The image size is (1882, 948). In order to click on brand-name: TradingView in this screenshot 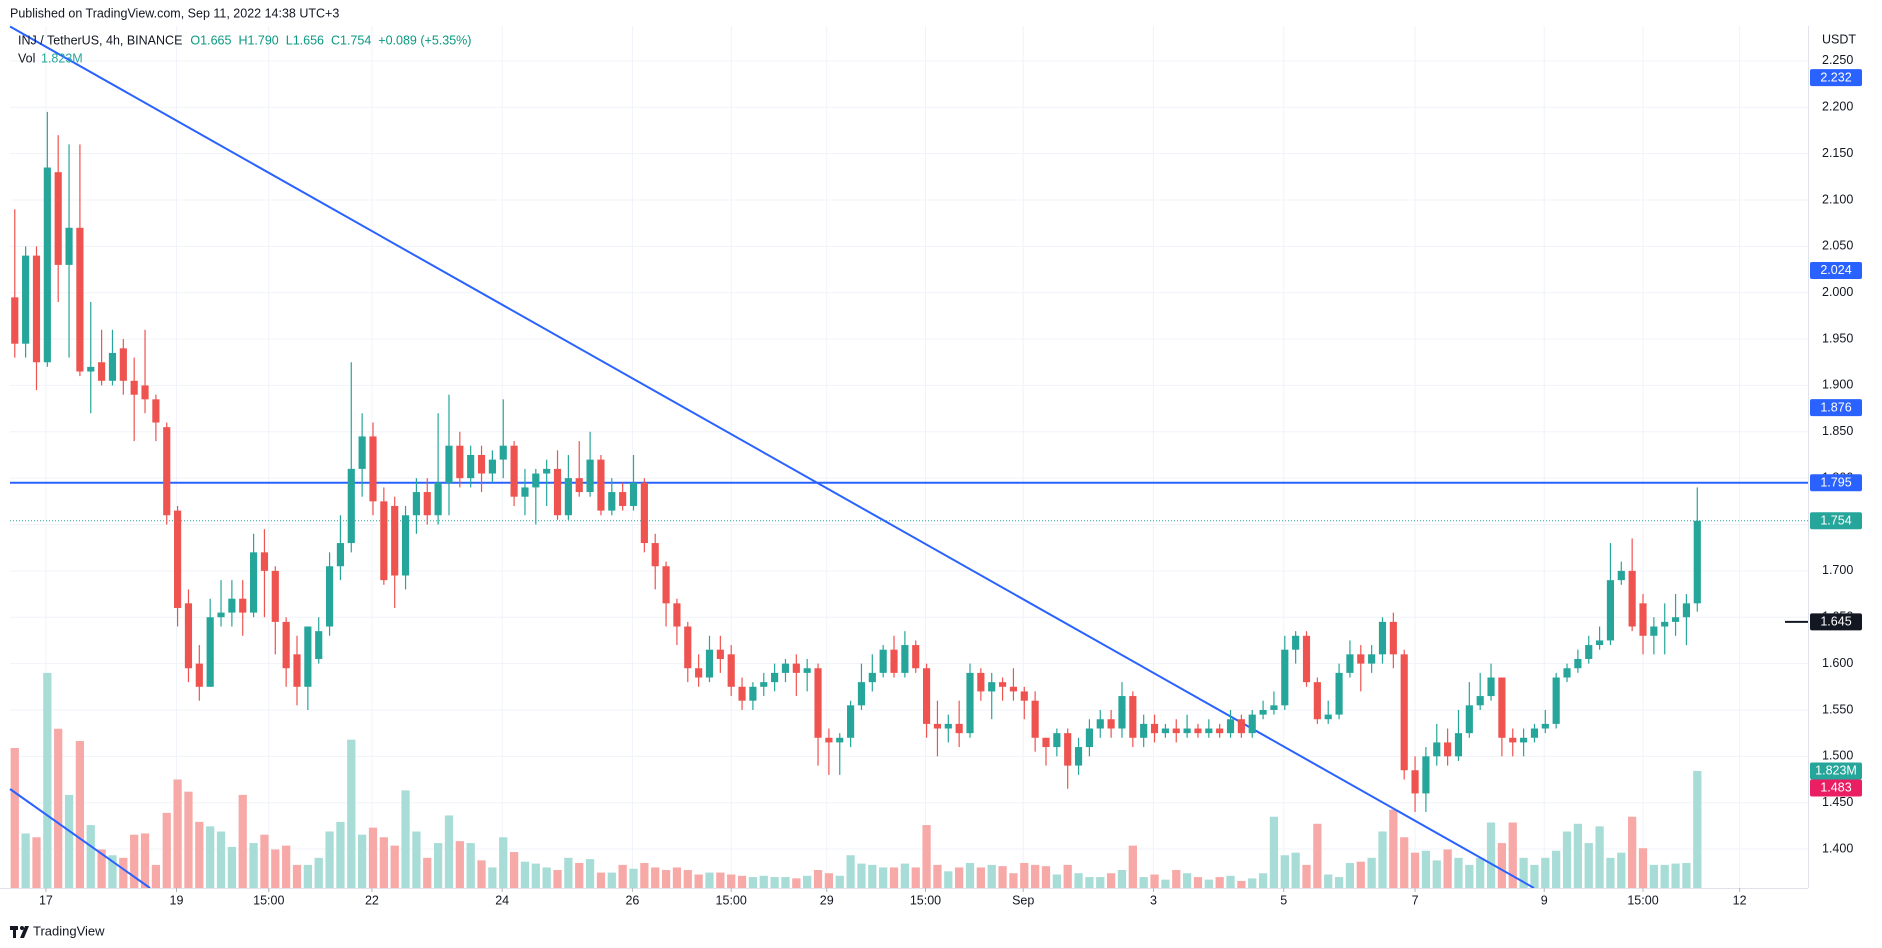, I will do `click(69, 930)`.